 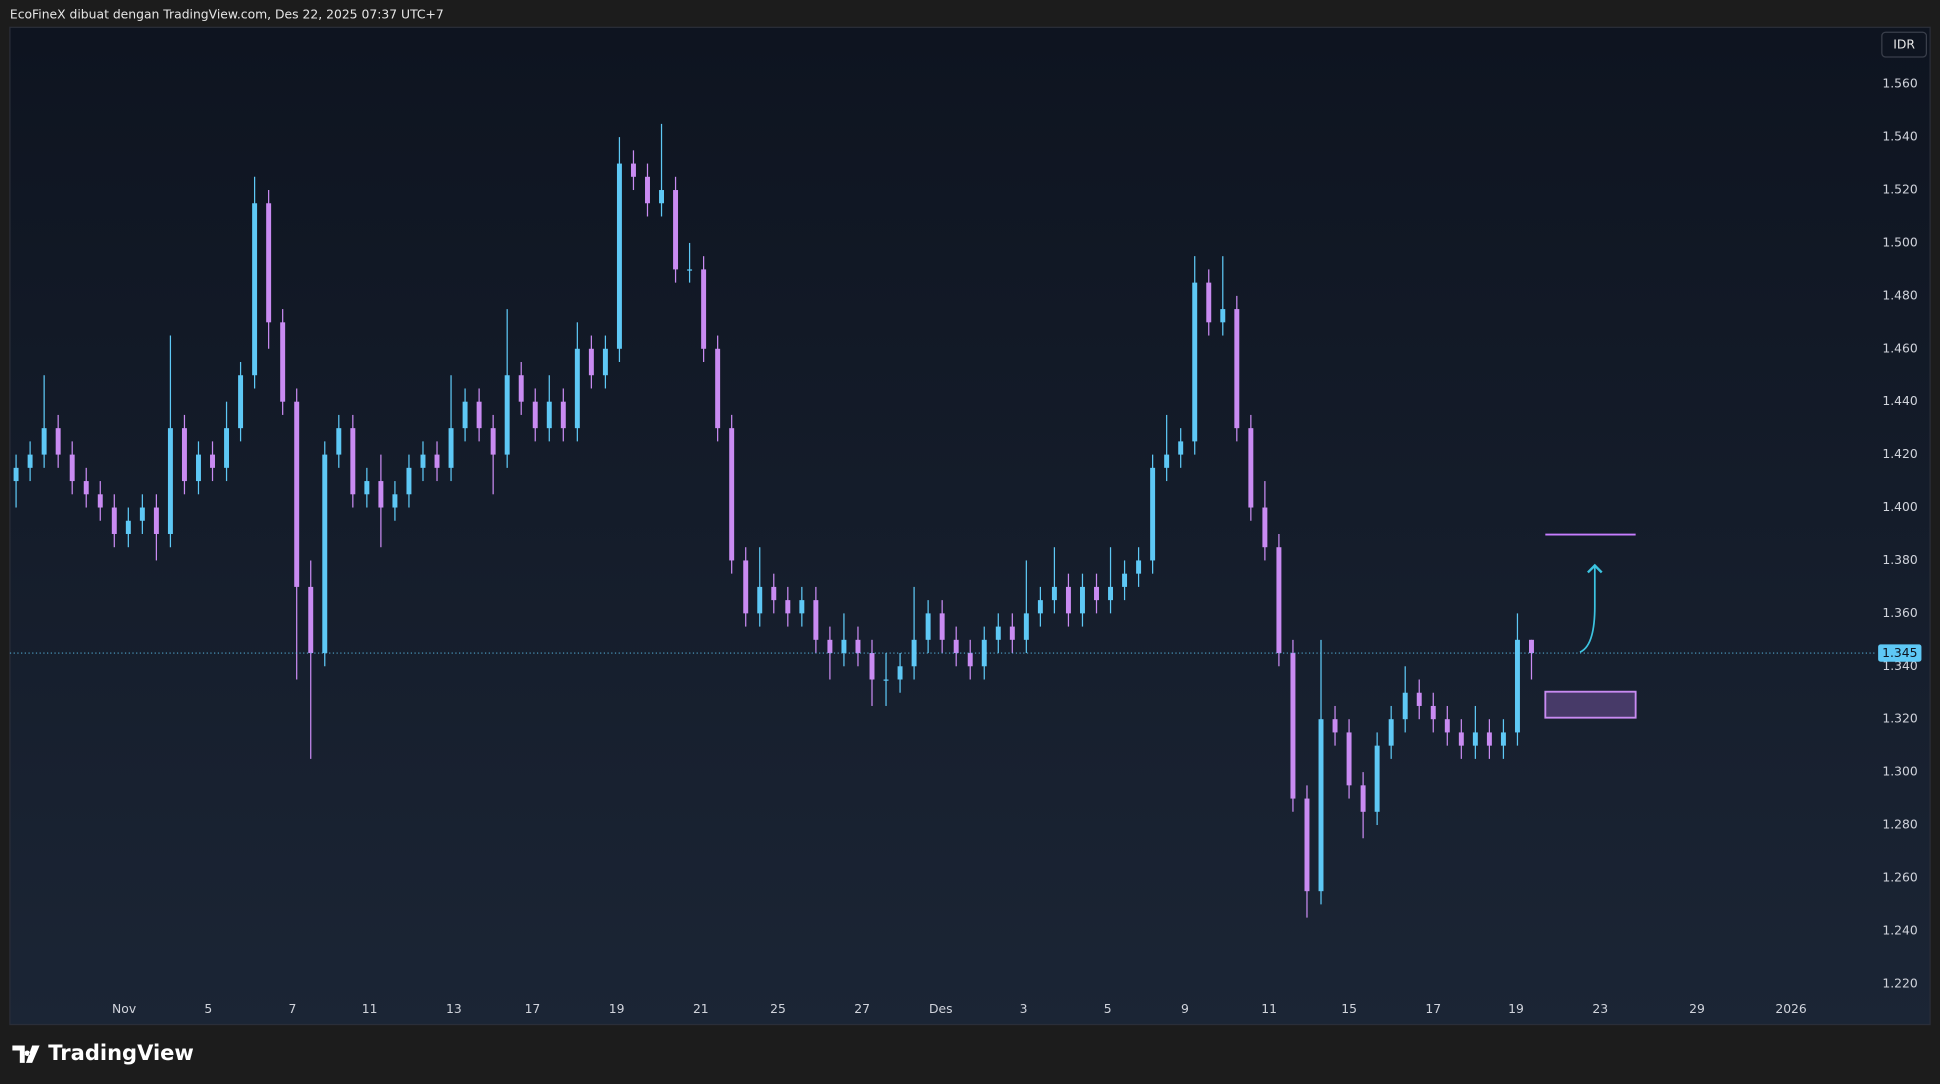 I want to click on currency-box, so click(x=1904, y=44).